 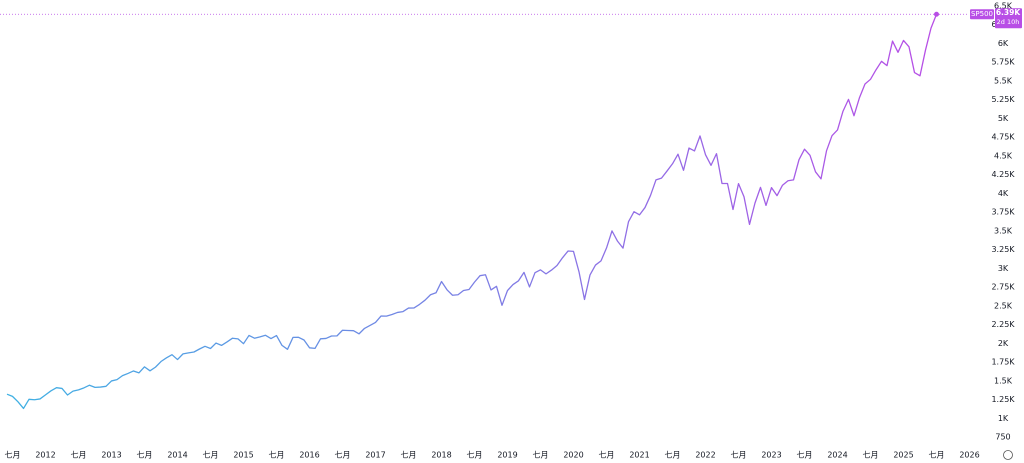 What do you see at coordinates (1003, 174) in the screenshot?
I see `y-tick-label: 4.25K` at bounding box center [1003, 174].